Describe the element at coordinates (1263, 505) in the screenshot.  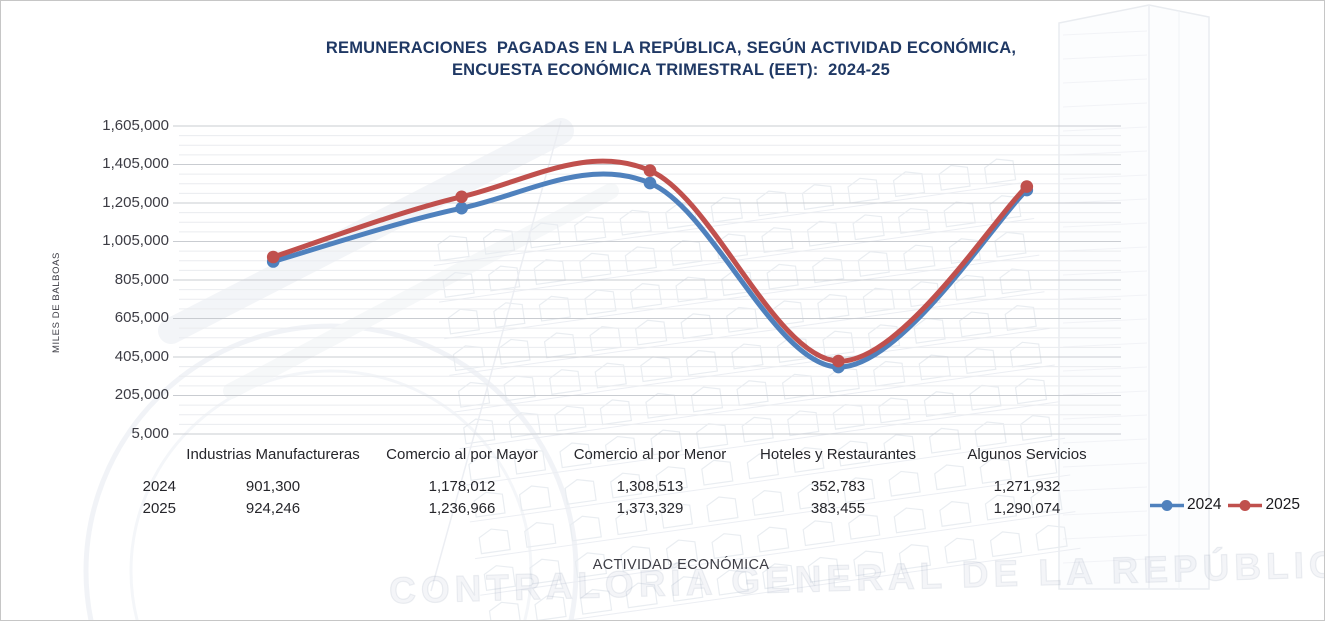
I see `legend-item-2025: 2025` at that location.